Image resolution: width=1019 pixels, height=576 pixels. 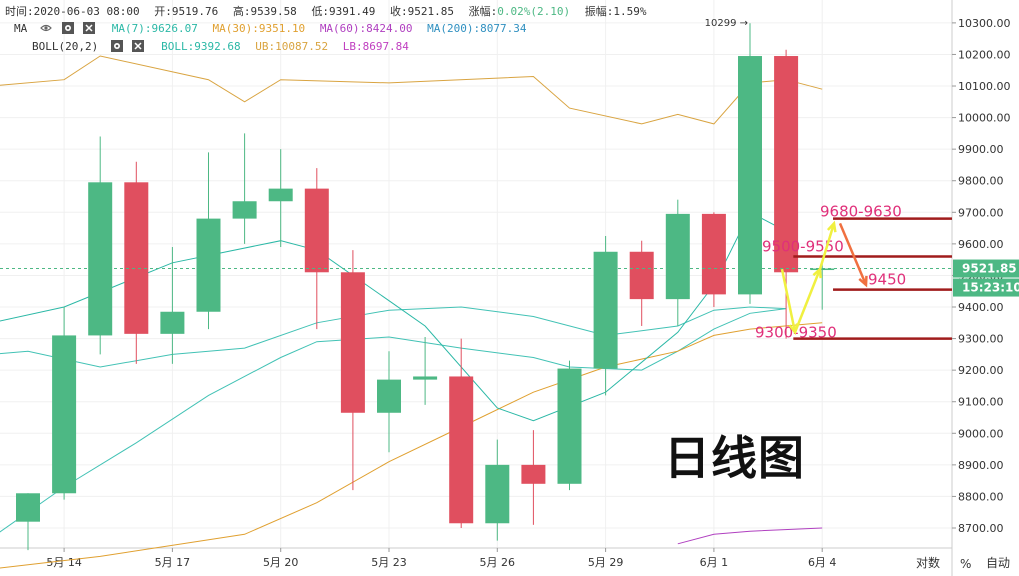 What do you see at coordinates (887, 280) in the screenshot?
I see `target-label: 9450` at bounding box center [887, 280].